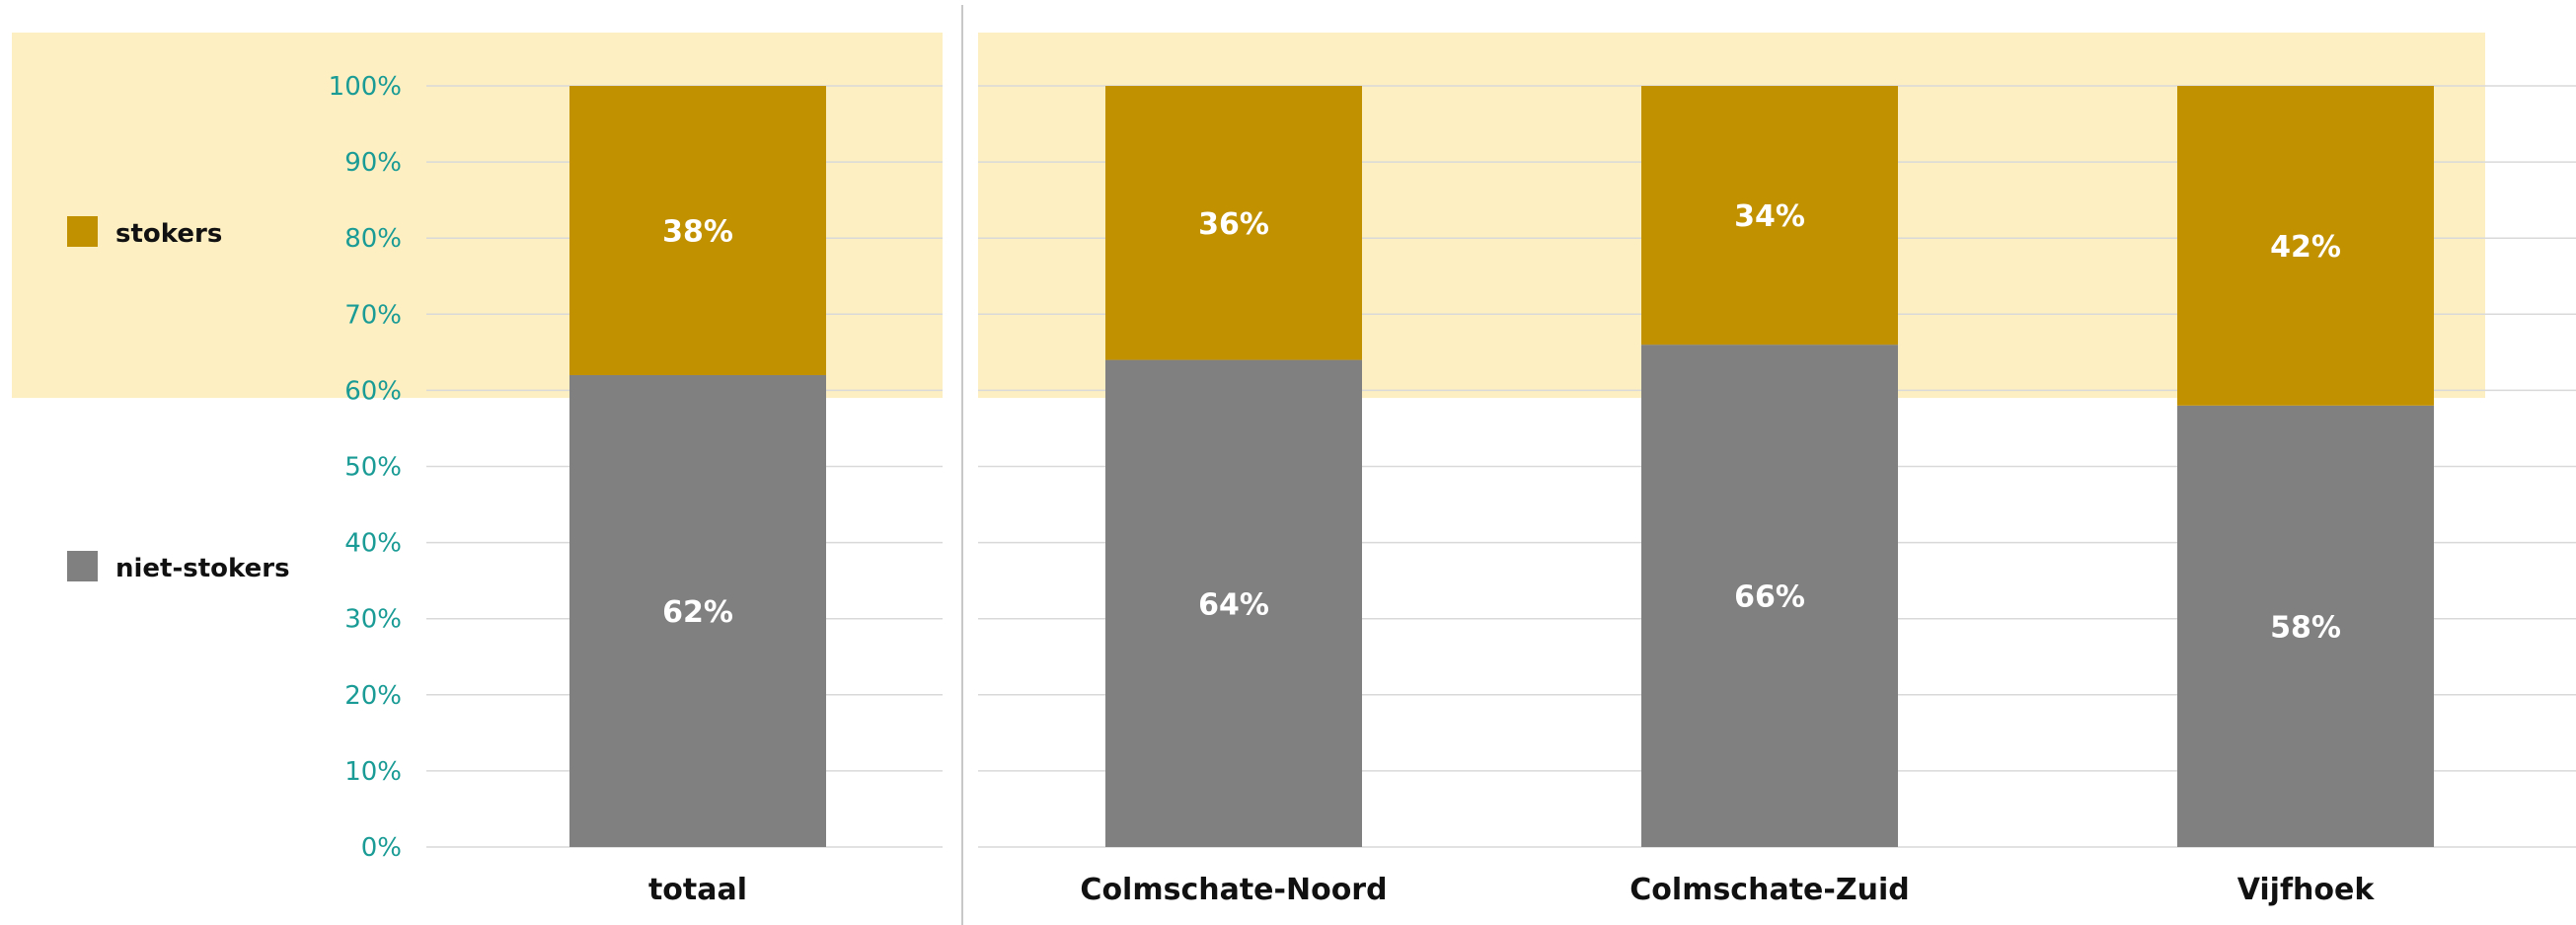  I want to click on data-label-stokers-totaal: 38%, so click(697, 232).